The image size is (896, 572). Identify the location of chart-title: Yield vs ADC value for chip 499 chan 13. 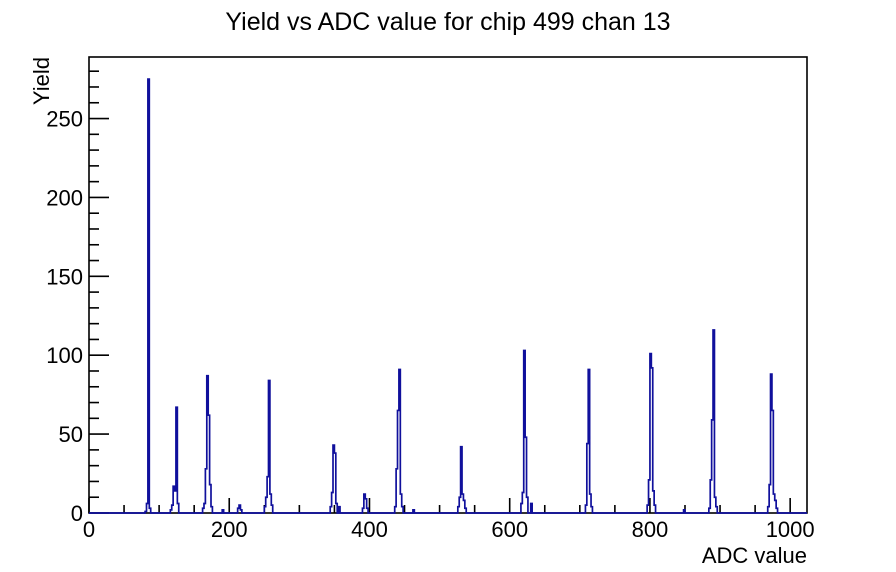
(448, 22).